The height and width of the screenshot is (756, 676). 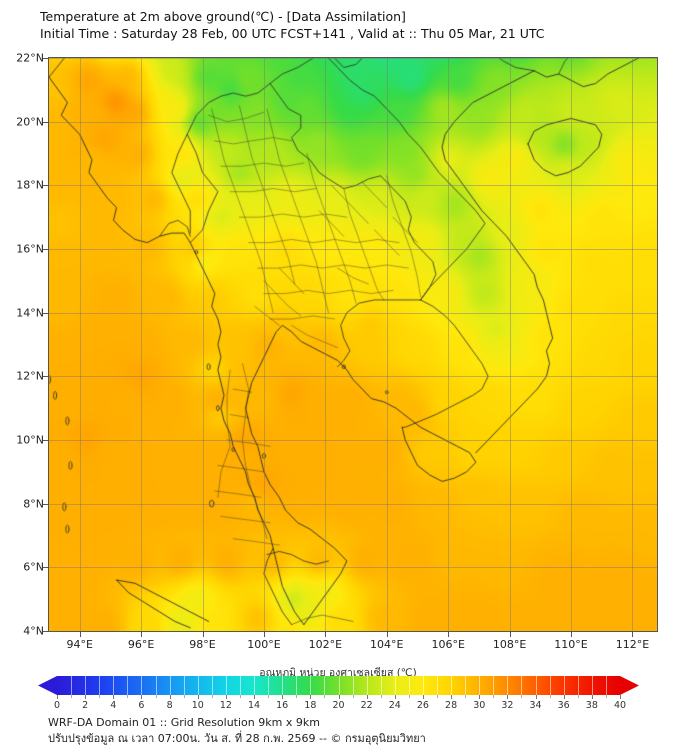 I want to click on lon-axis-label: 106°E, so click(x=448, y=644).